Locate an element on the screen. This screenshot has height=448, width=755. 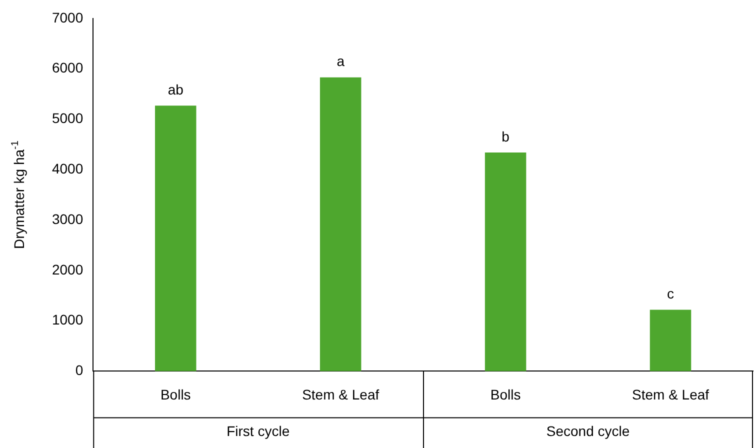
y-tick-label: 5000 is located at coordinates (68, 118).